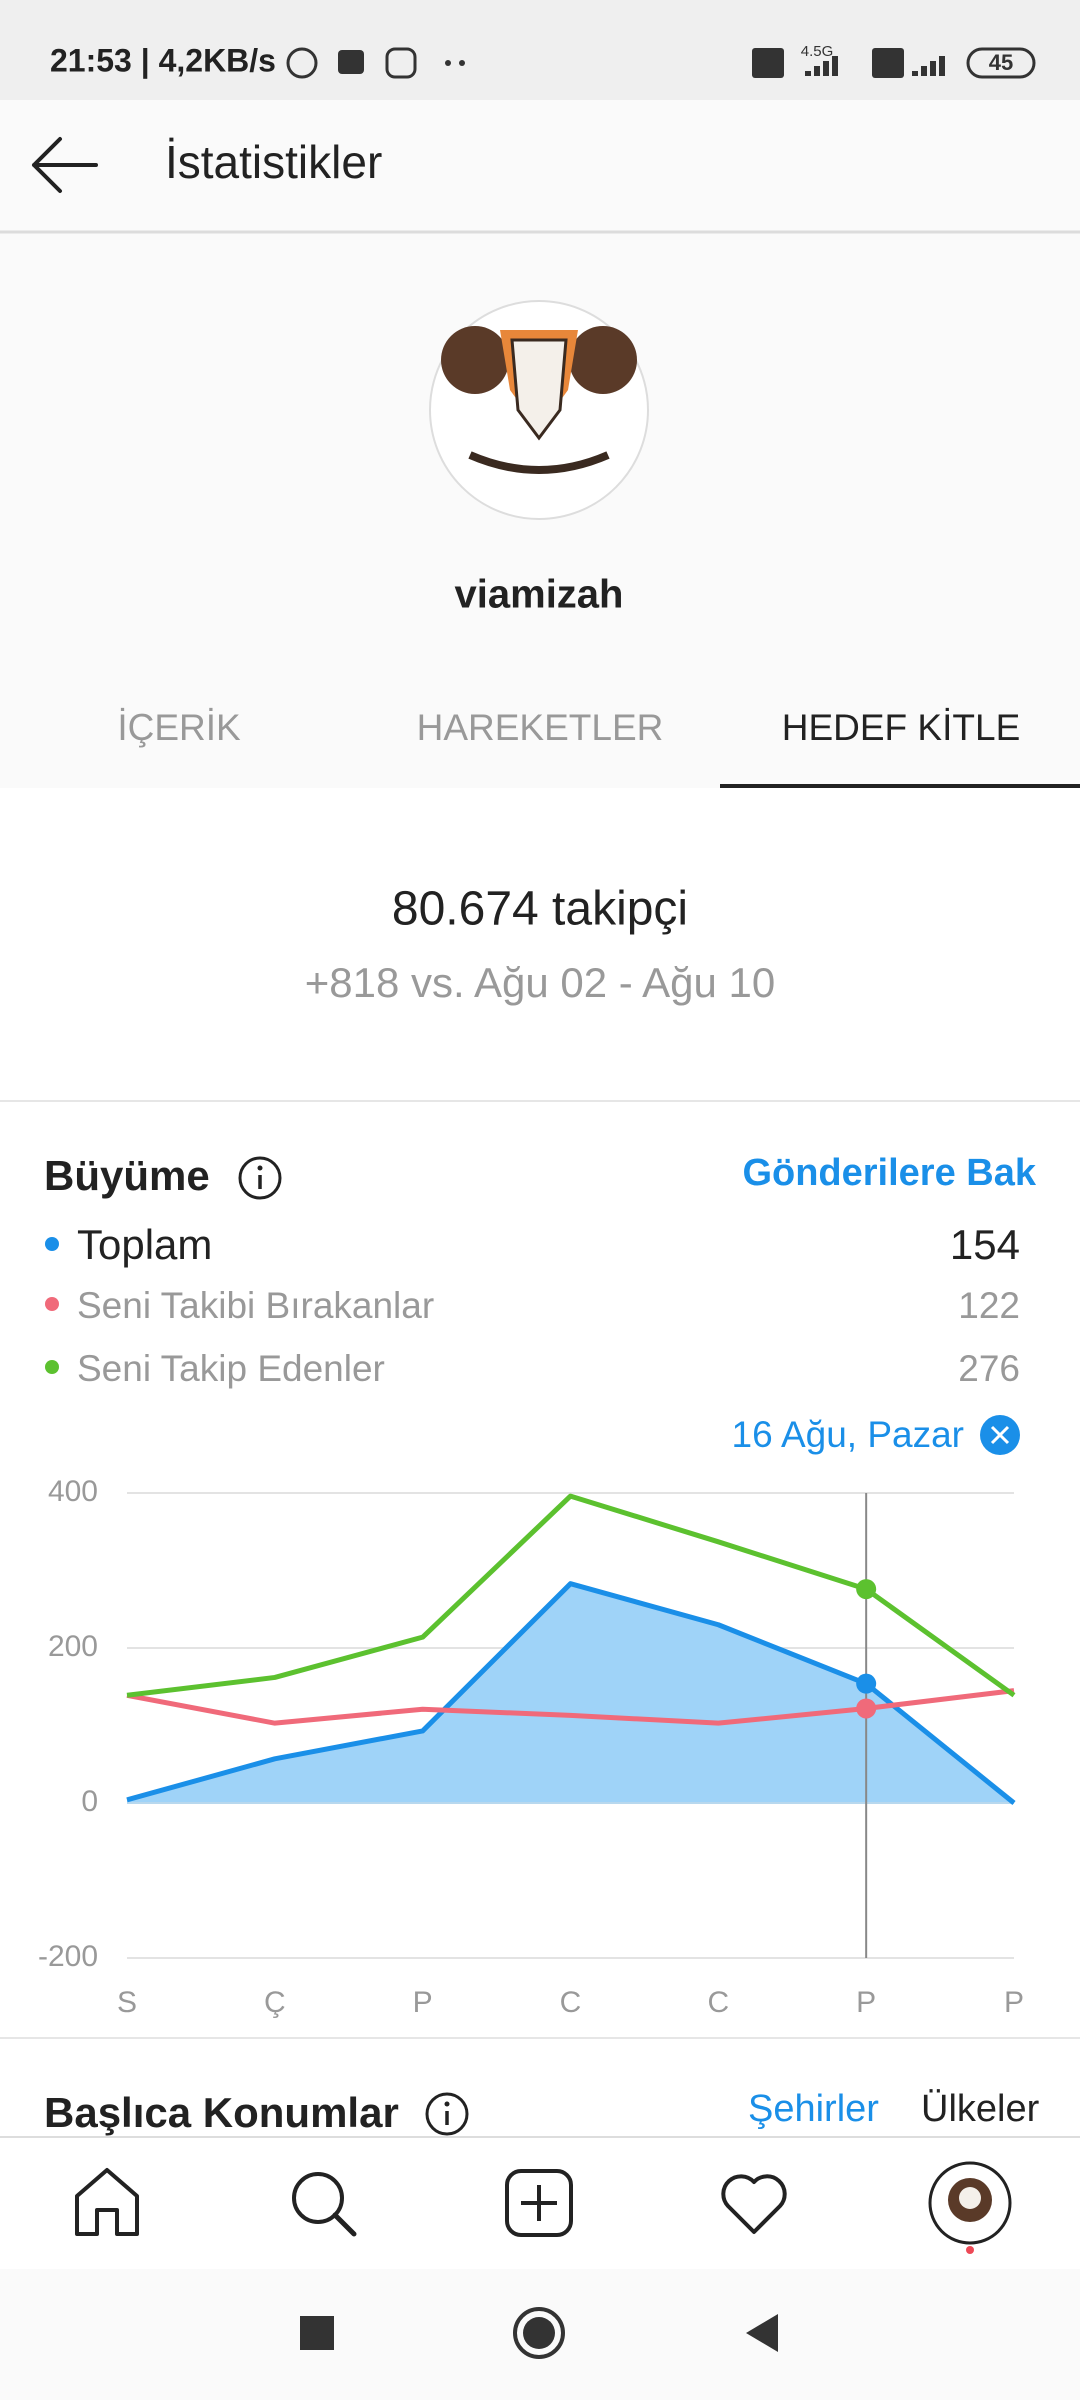  What do you see at coordinates (989, 1305) in the screenshot?
I see `legend-value: 122` at bounding box center [989, 1305].